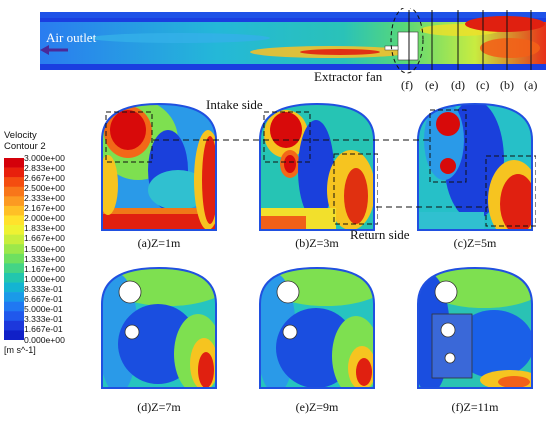  Describe the element at coordinates (44, 167) in the screenshot. I see `legend-value-label: 2.833e+00` at that location.